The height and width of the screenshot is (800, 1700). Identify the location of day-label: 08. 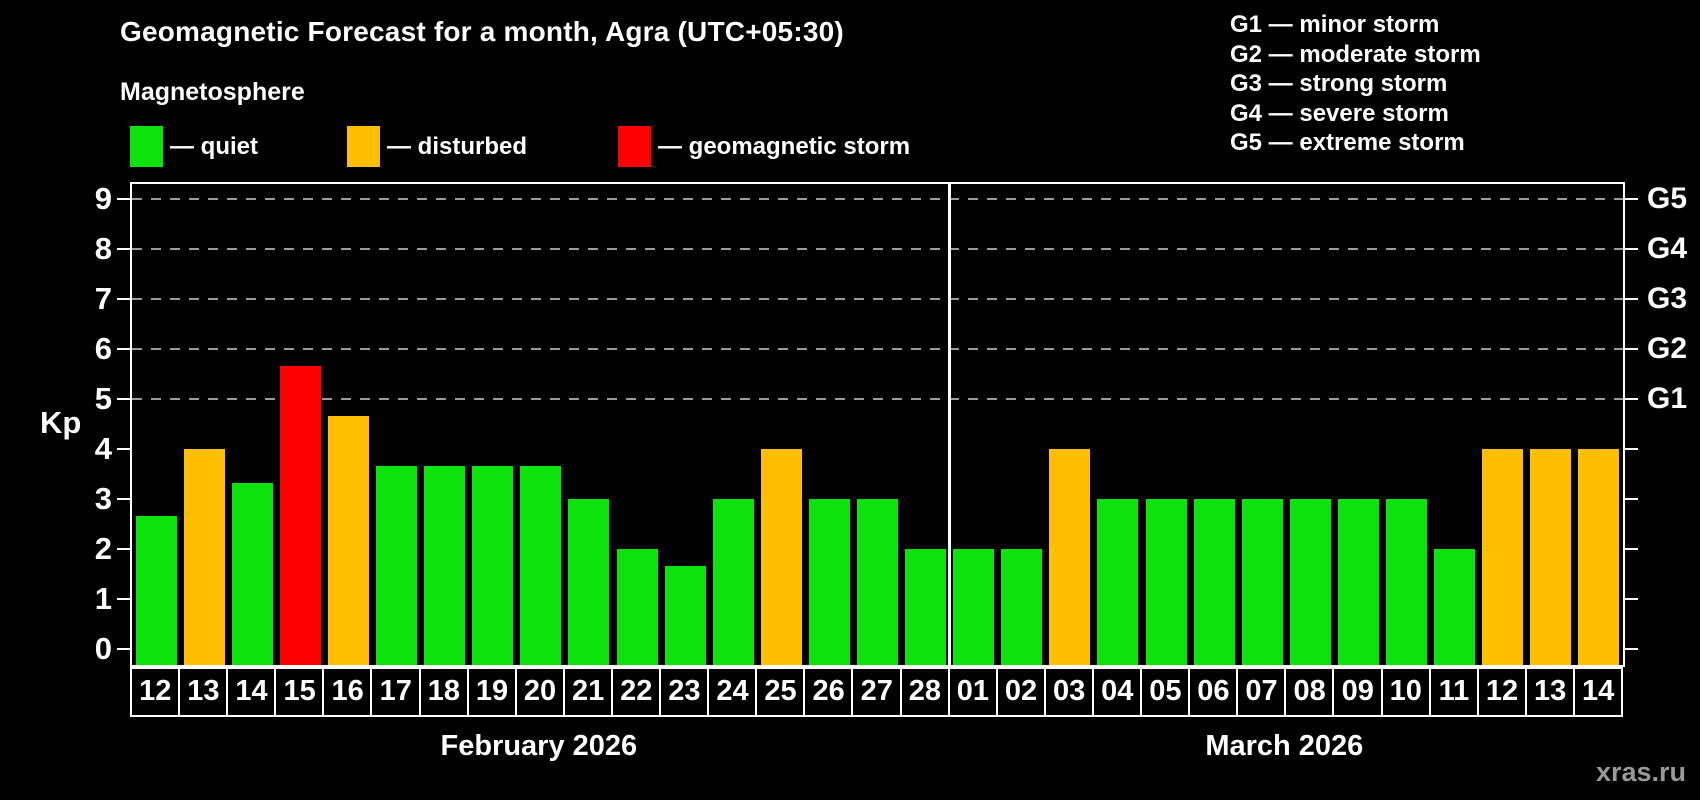
(1309, 692).